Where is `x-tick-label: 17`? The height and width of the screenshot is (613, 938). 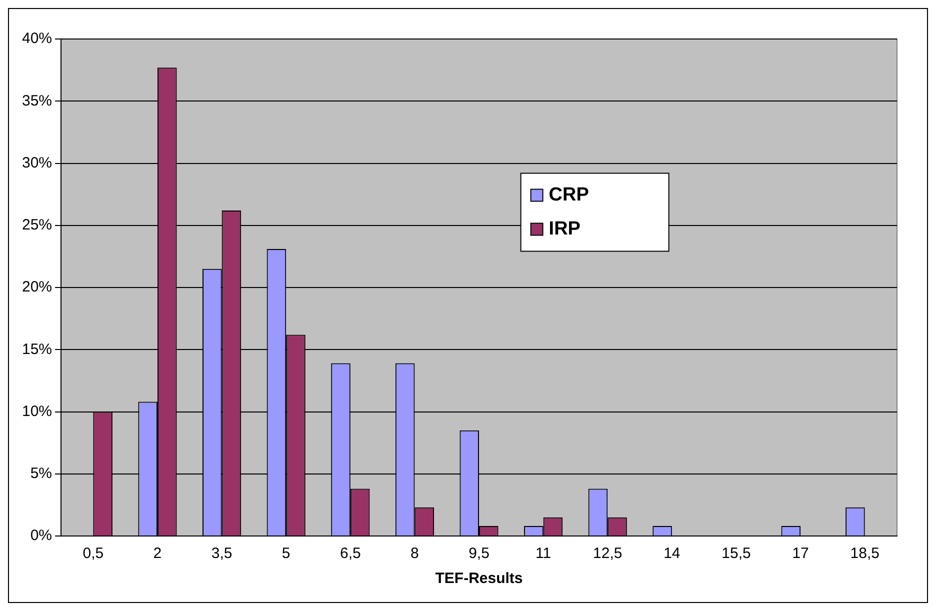
x-tick-label: 17 is located at coordinates (800, 553).